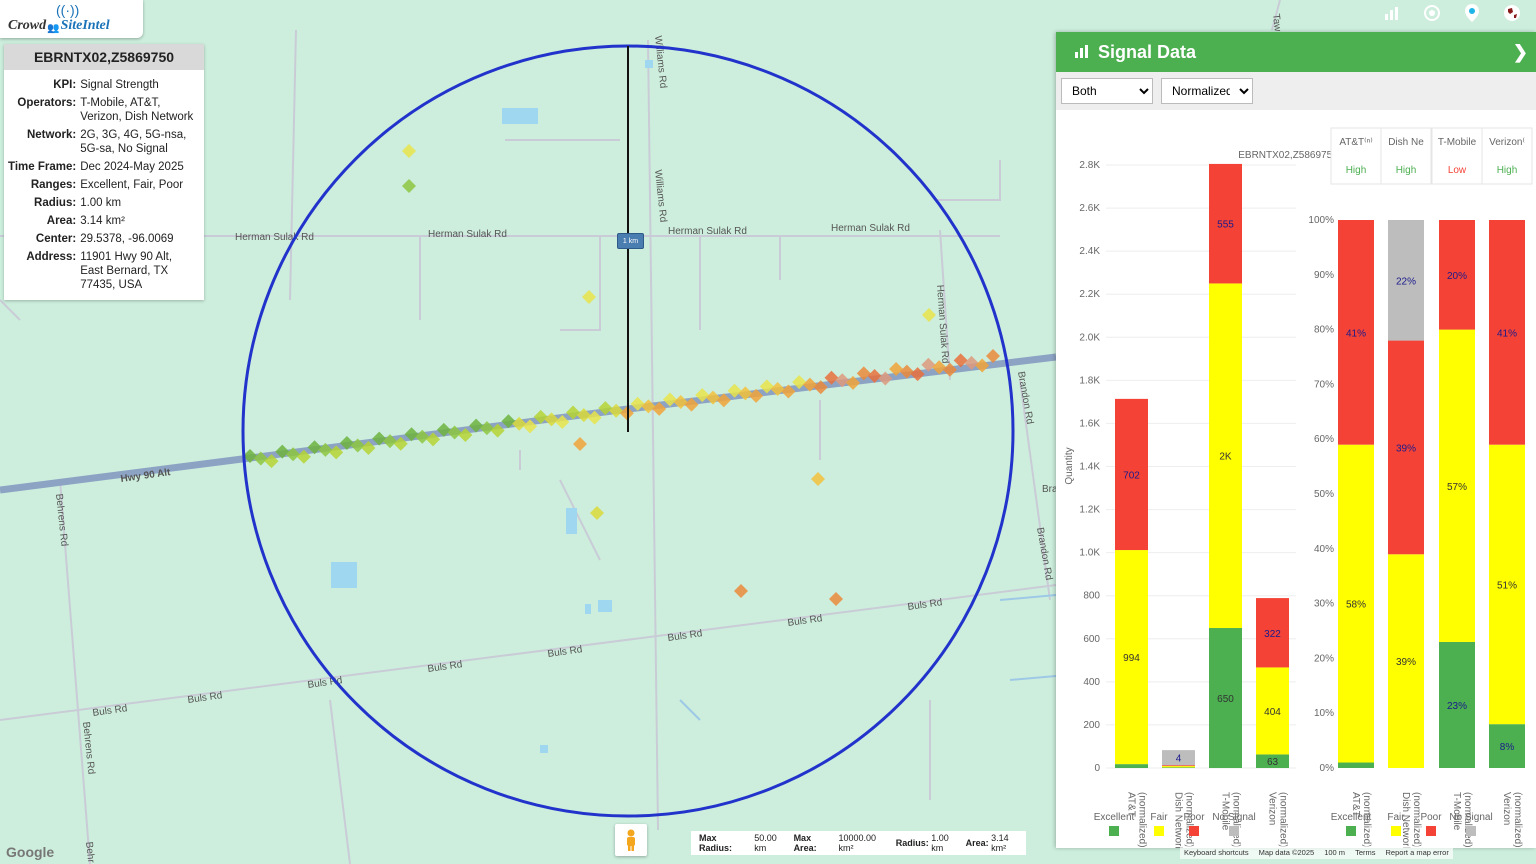  I want to click on globe-button, so click(1512, 15).